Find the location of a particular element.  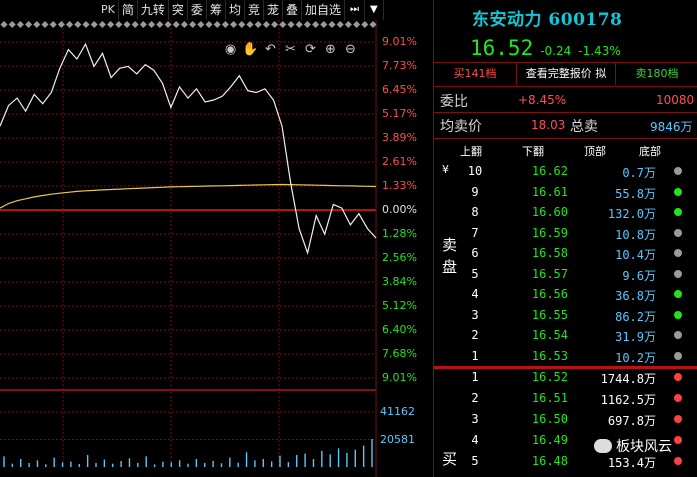

hand-icon: ✋ is located at coordinates (250, 49).